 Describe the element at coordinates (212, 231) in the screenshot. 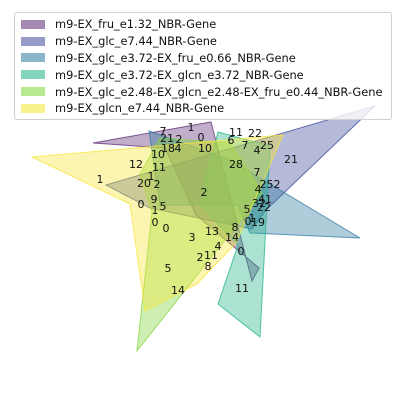

I see `region-count: 13` at that location.